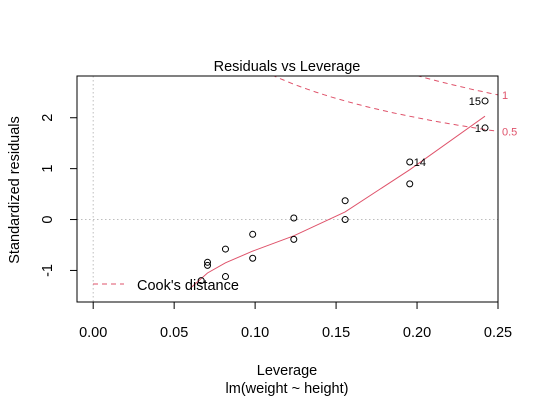 The height and width of the screenshot is (401, 538). I want to click on x-axis: 0.00 0.05 0.10 0.15 0.20 0.25, so click(295, 321).